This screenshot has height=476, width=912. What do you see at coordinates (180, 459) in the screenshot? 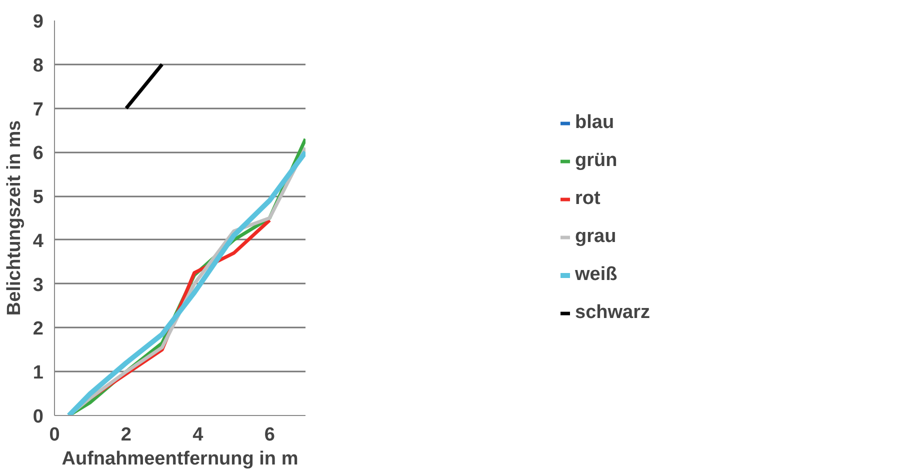
I see `x-axis-title: Aufnahmeentfernung in m` at bounding box center [180, 459].